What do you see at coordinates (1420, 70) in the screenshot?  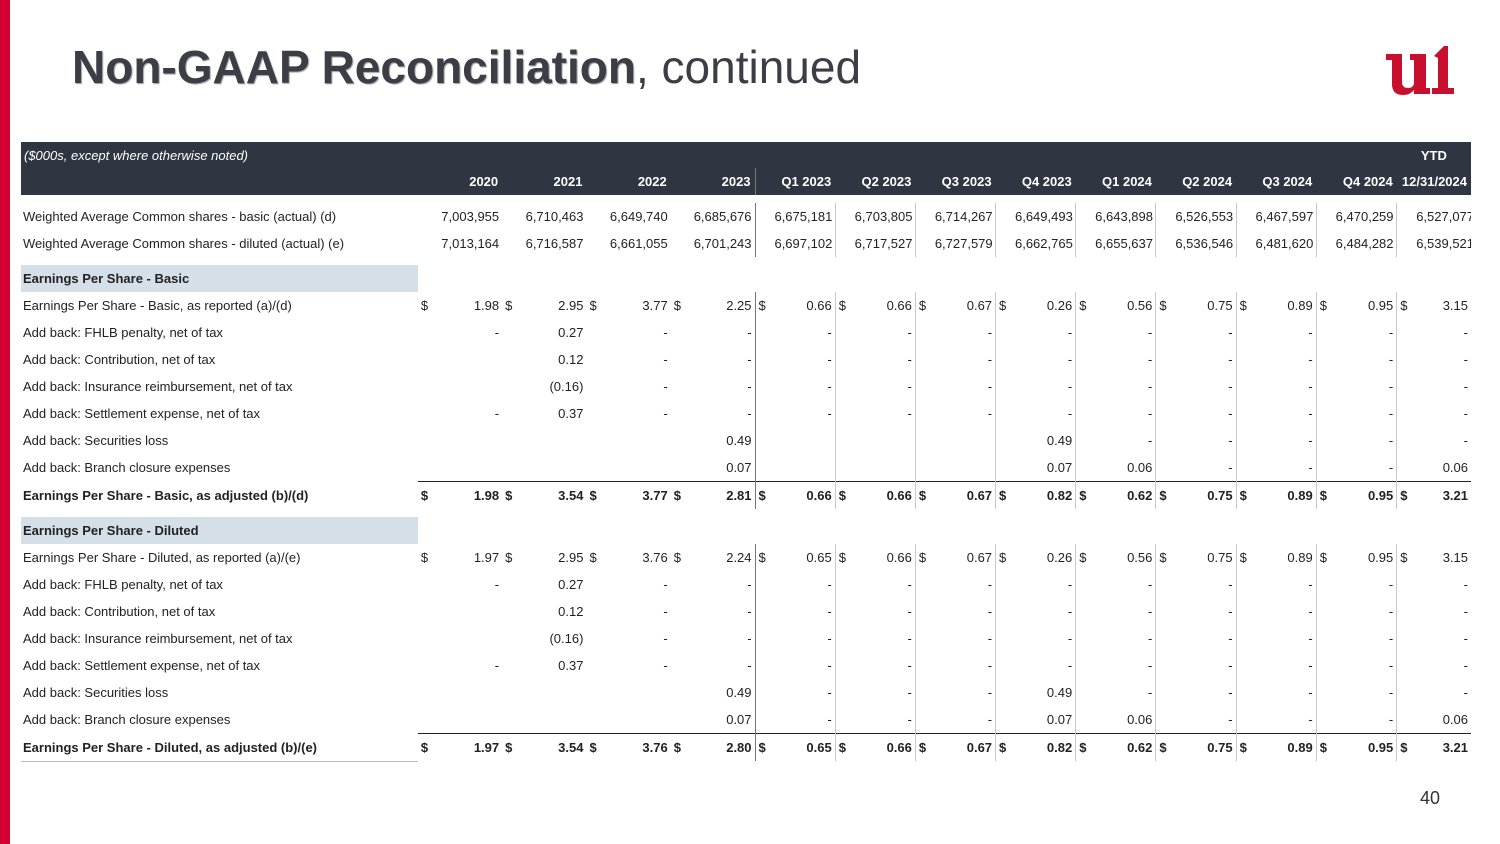 I see `company-logo-icon` at bounding box center [1420, 70].